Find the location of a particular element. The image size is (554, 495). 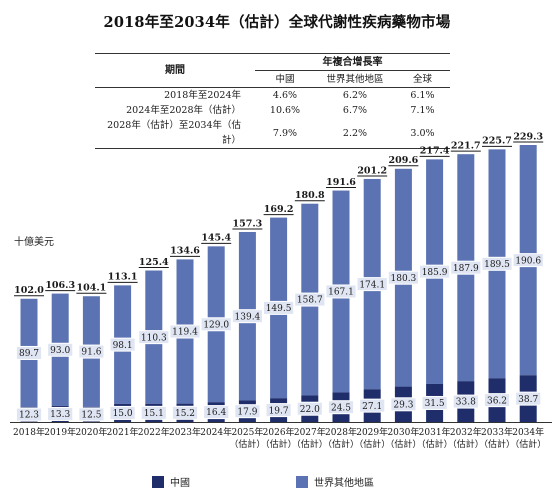

x-tick-label: 2034年 is located at coordinates (528, 432).